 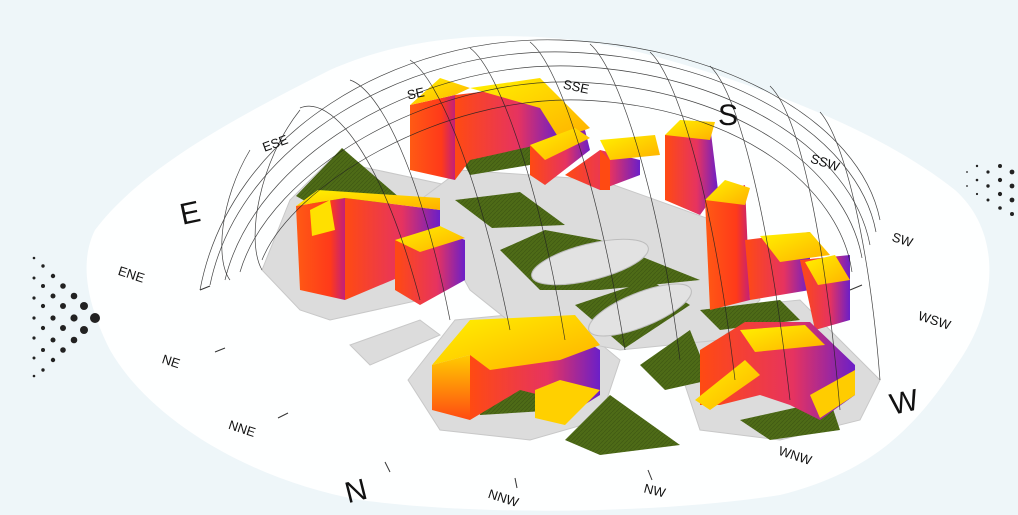 I want to click on building-w, so click(x=775, y=371).